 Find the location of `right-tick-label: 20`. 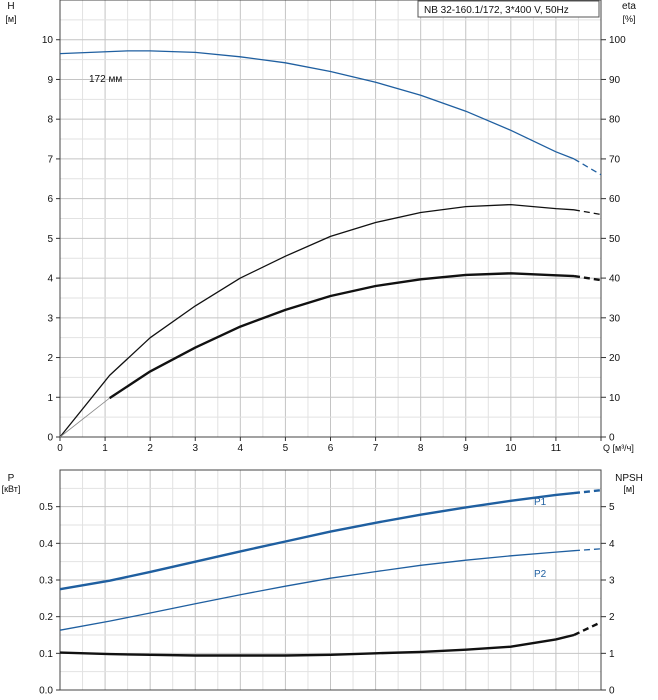

right-tick-label: 20 is located at coordinates (615, 358).